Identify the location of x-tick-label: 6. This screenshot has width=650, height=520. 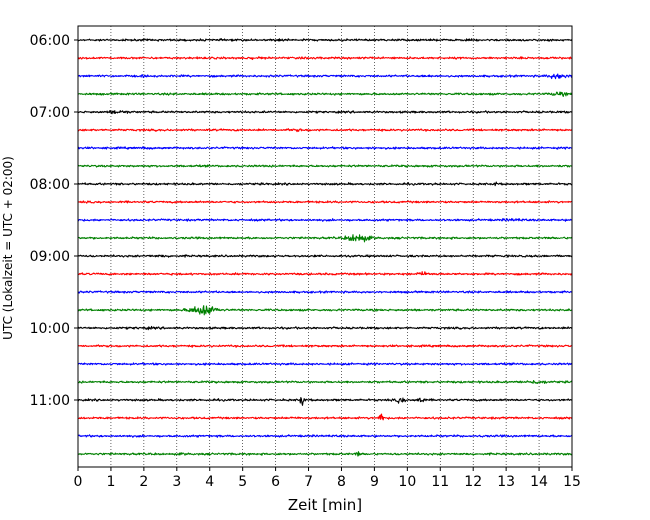
(275, 482).